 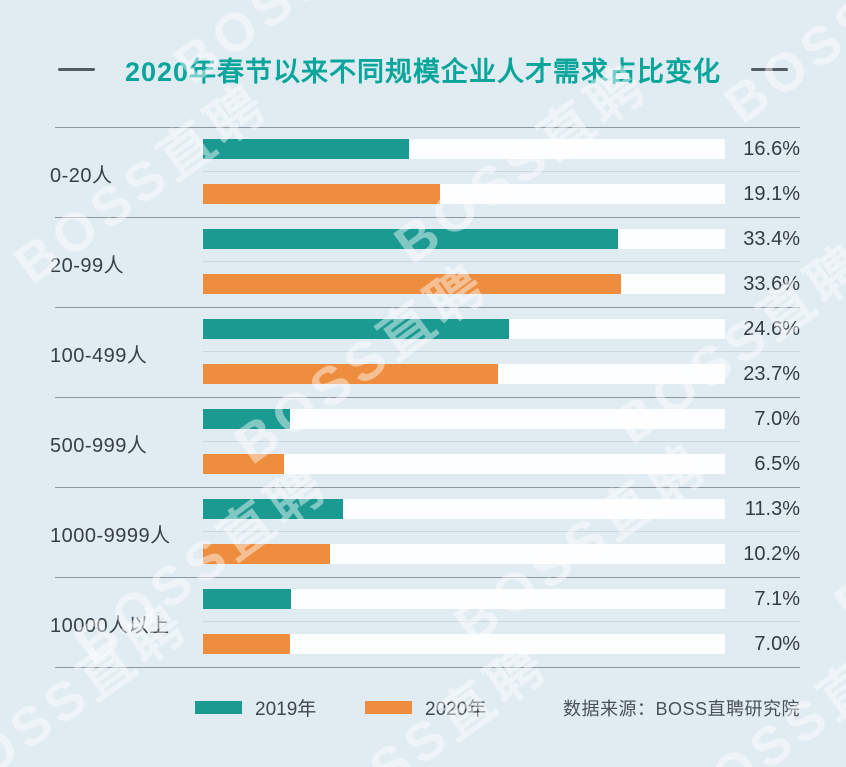 I want to click on category-row: 0-20人 16.6% 19.1%, so click(x=423, y=172).